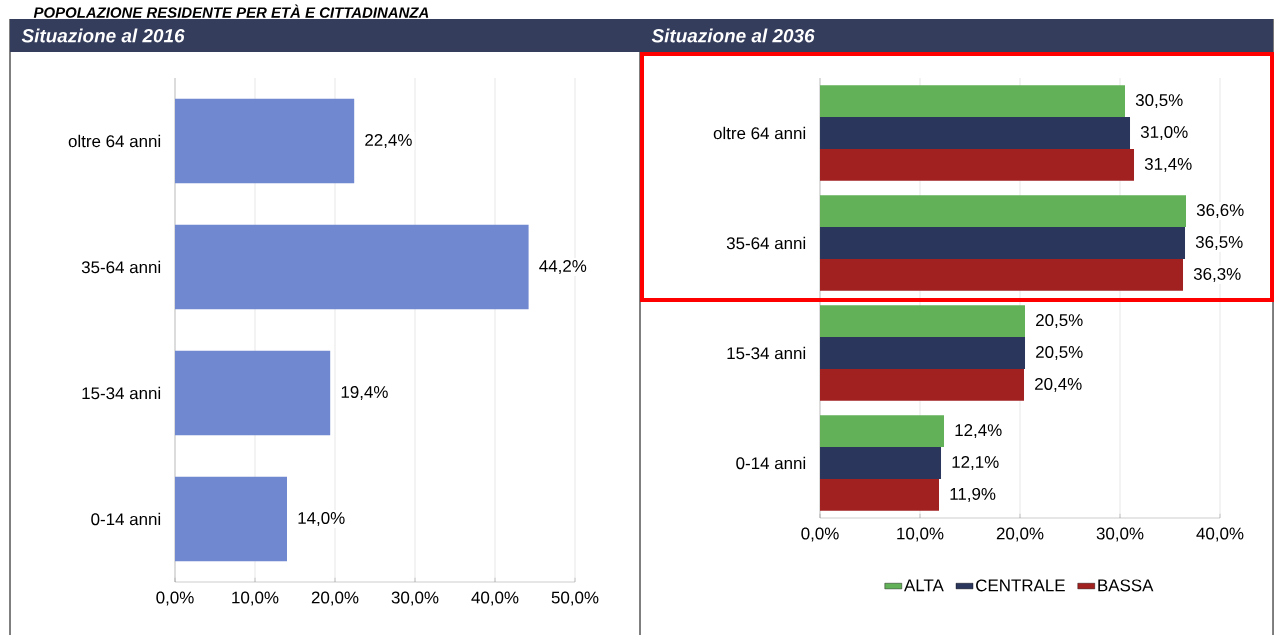 The height and width of the screenshot is (635, 1274). Describe the element at coordinates (321, 519) in the screenshot. I see `data-label: 14,0%` at that location.